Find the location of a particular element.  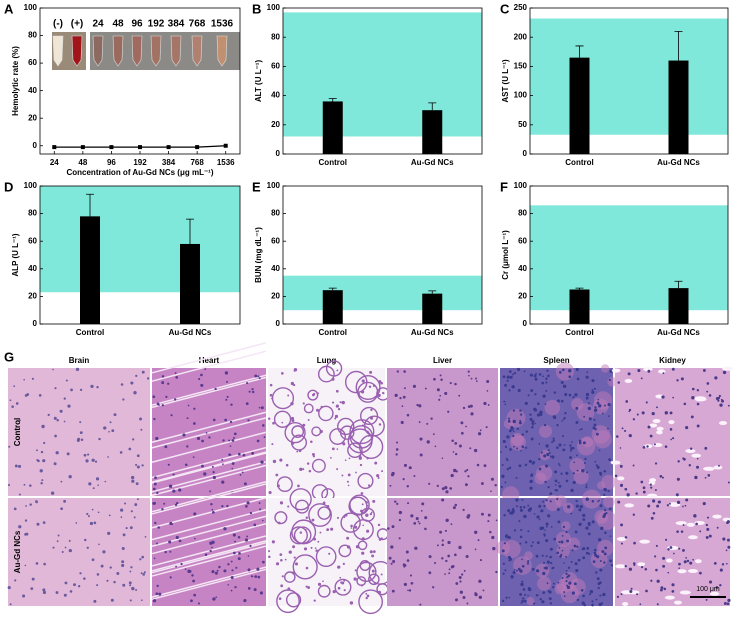

x-tick-label: 96 is located at coordinates (111, 162).